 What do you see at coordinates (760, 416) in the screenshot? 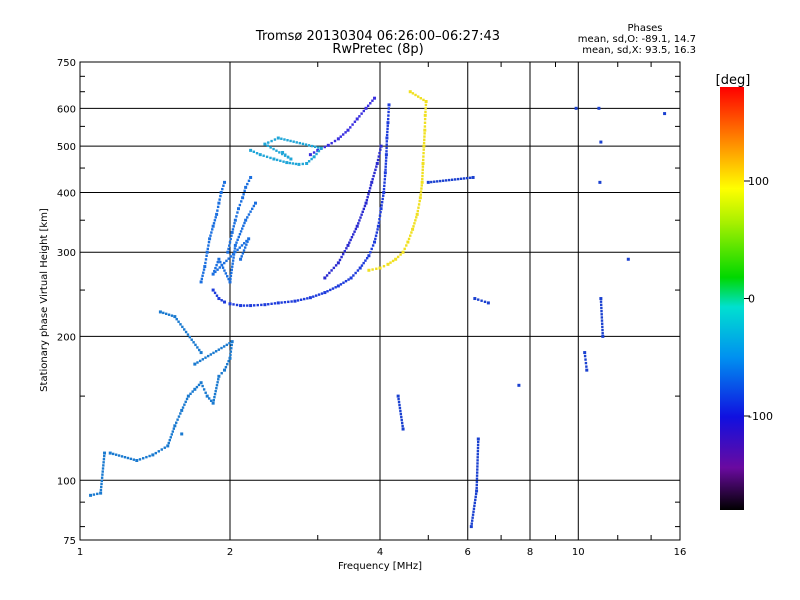
I see `colorbar-tick-label: -100` at bounding box center [760, 416].